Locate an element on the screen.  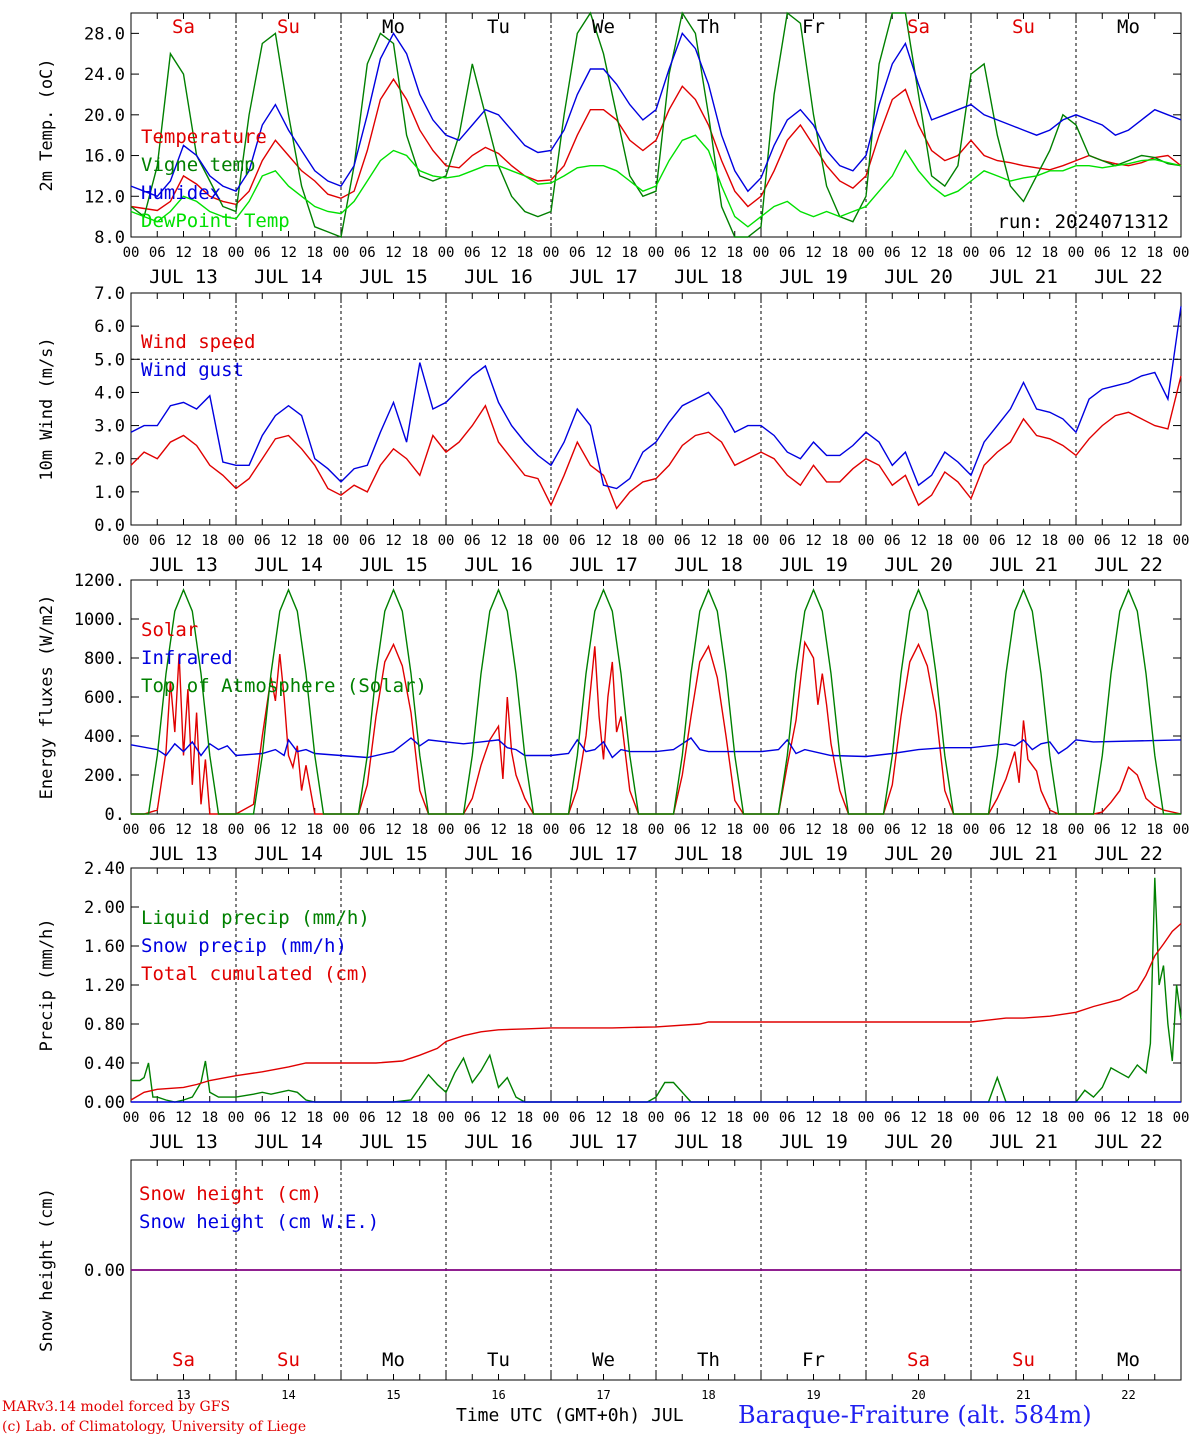
legend-entry: Humidex is located at coordinates (181, 193).